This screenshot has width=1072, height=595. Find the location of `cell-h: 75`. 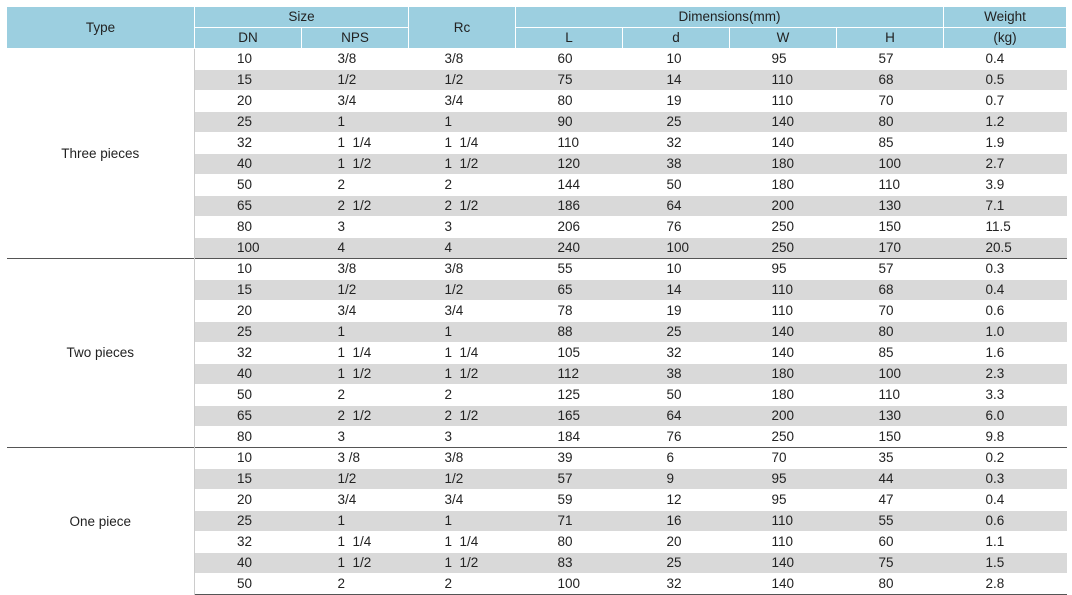

cell-h: 75 is located at coordinates (890, 563).